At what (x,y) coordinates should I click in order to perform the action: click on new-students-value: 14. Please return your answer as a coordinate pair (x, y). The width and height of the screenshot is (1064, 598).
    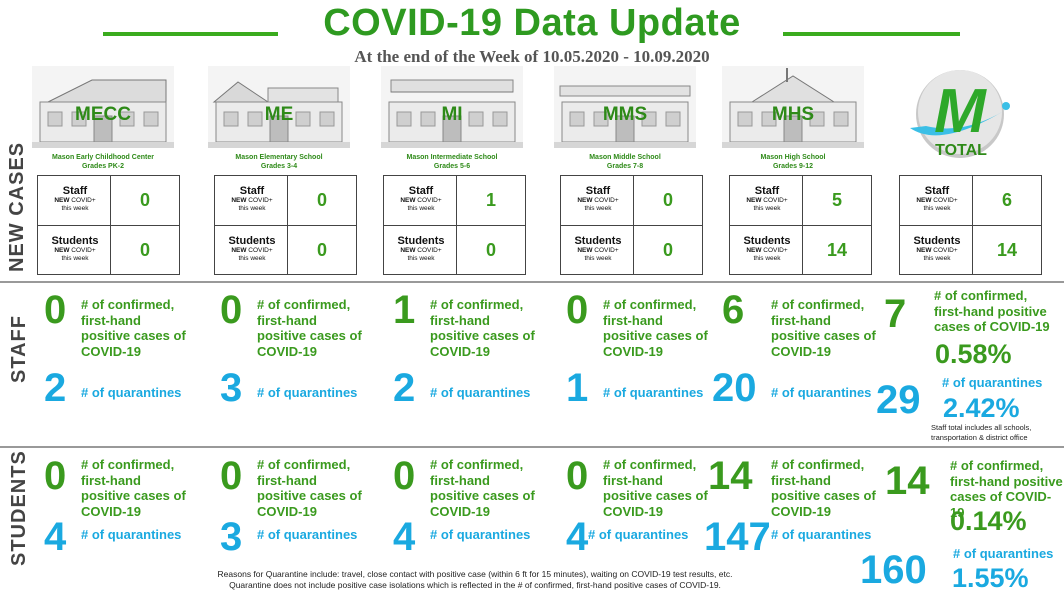
    Looking at the image, I should click on (837, 250).